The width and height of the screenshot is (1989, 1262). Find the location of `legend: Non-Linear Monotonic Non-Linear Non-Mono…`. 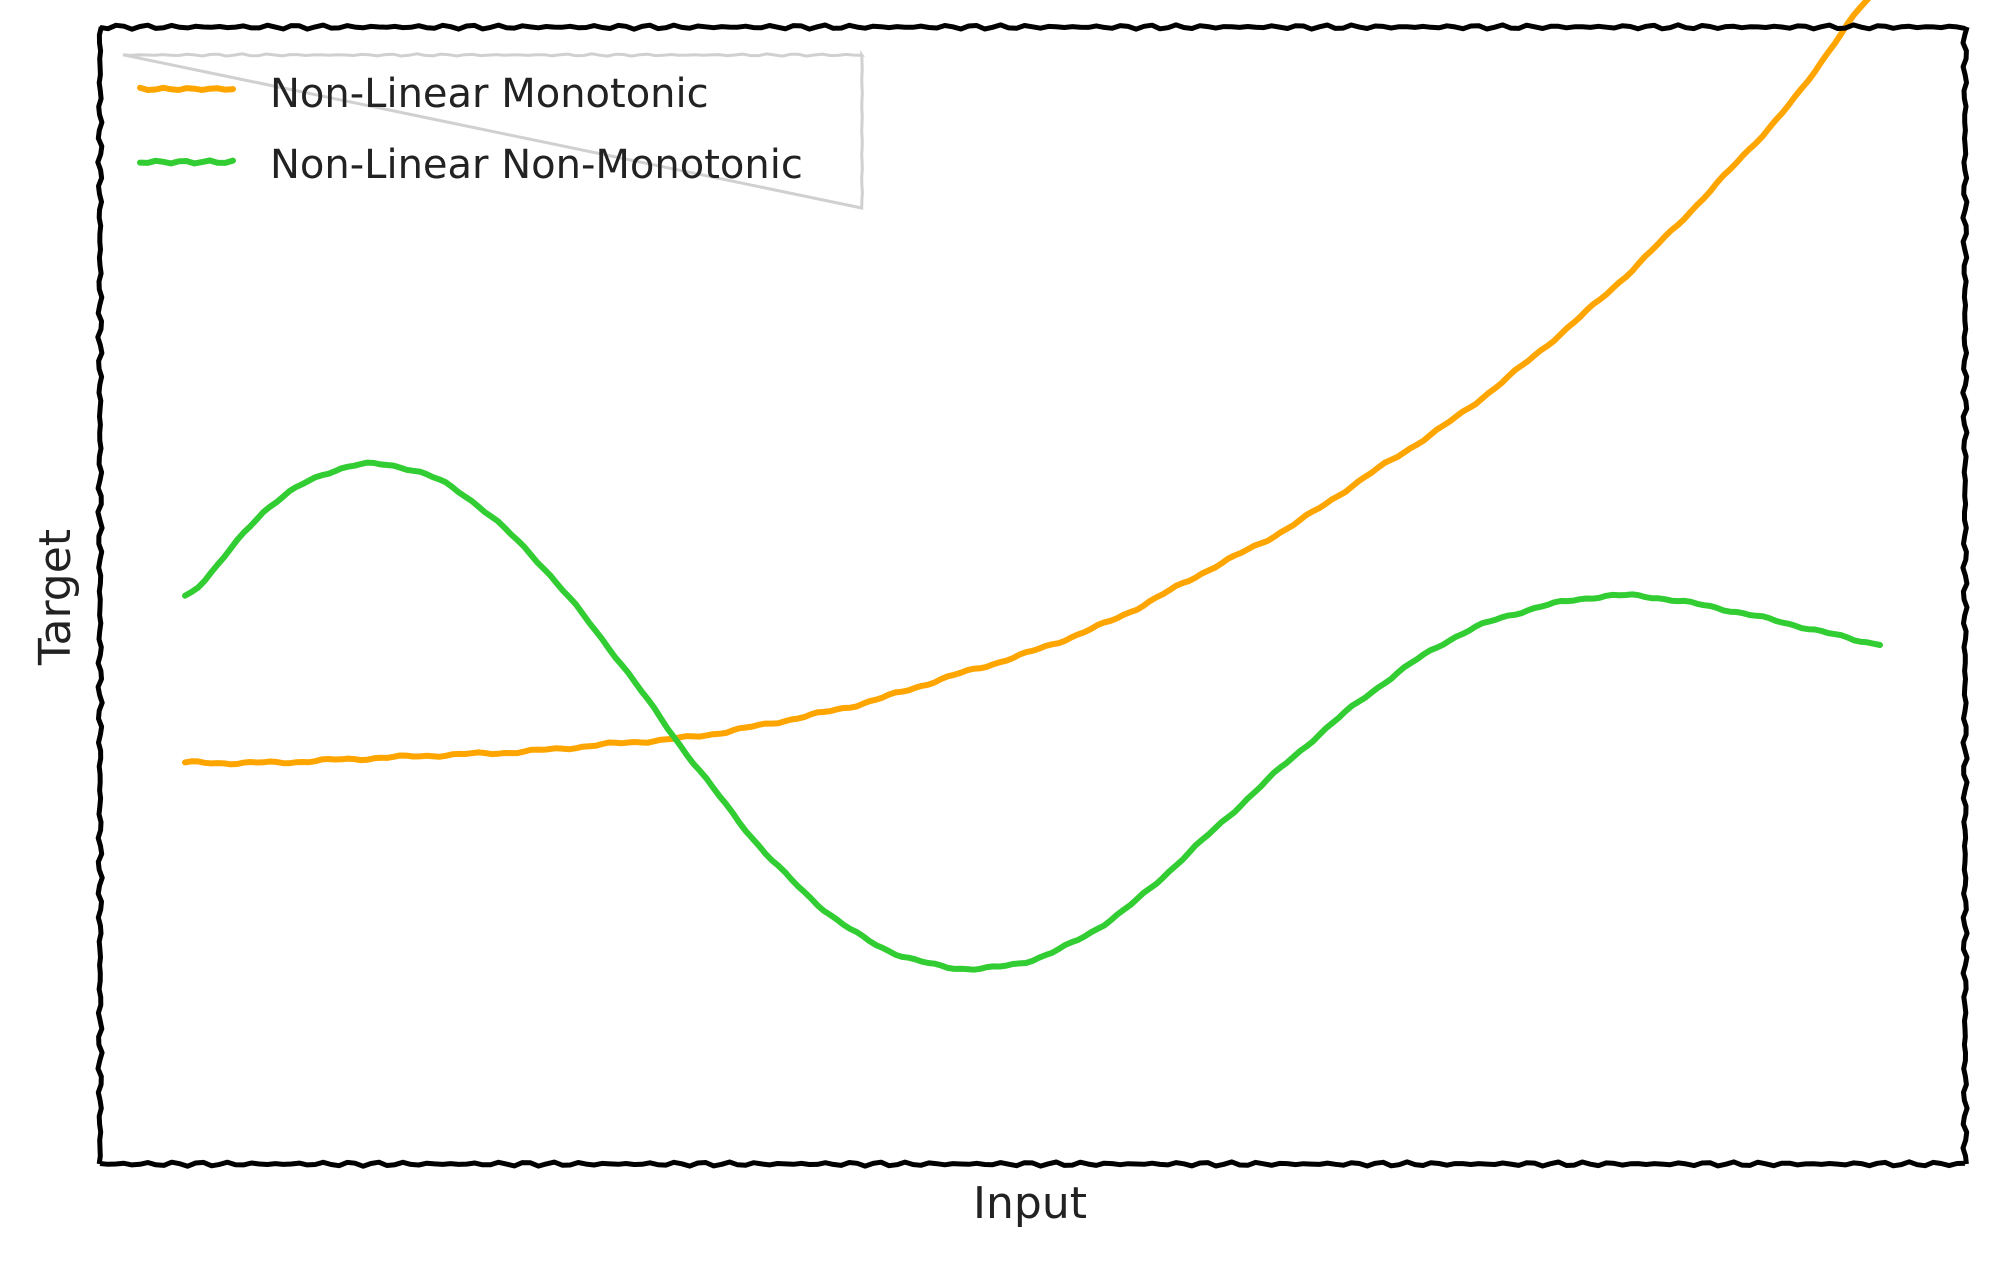

legend: Non-Linear Monotonic Non-Linear Non-Mono… is located at coordinates (493, 129).